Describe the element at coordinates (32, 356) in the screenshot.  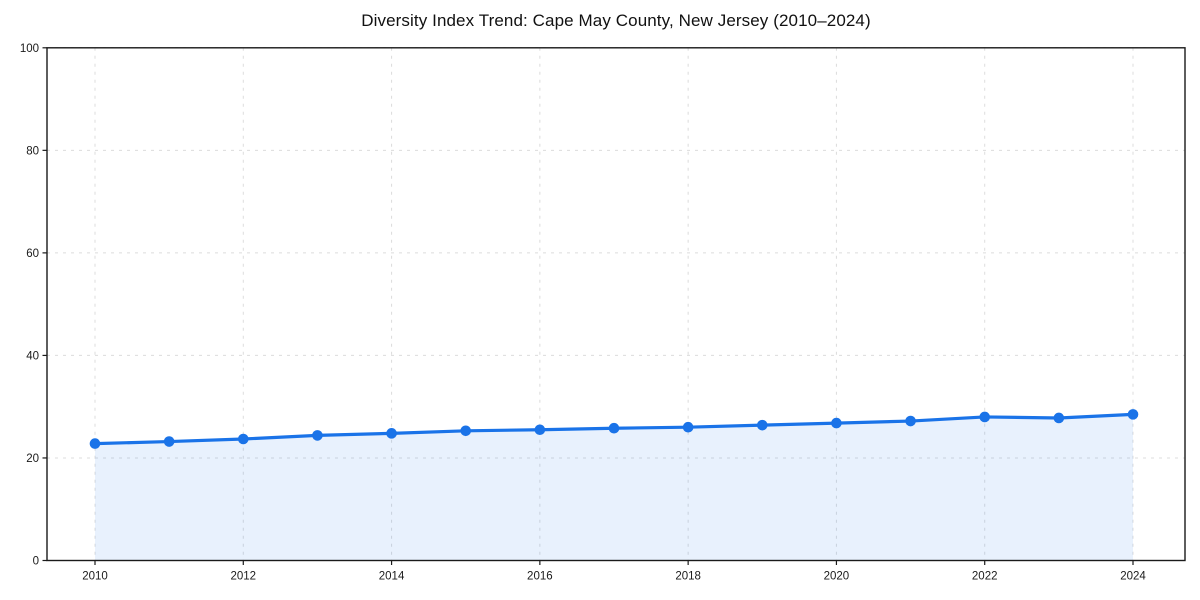
I see `y-tick-label: 40` at that location.